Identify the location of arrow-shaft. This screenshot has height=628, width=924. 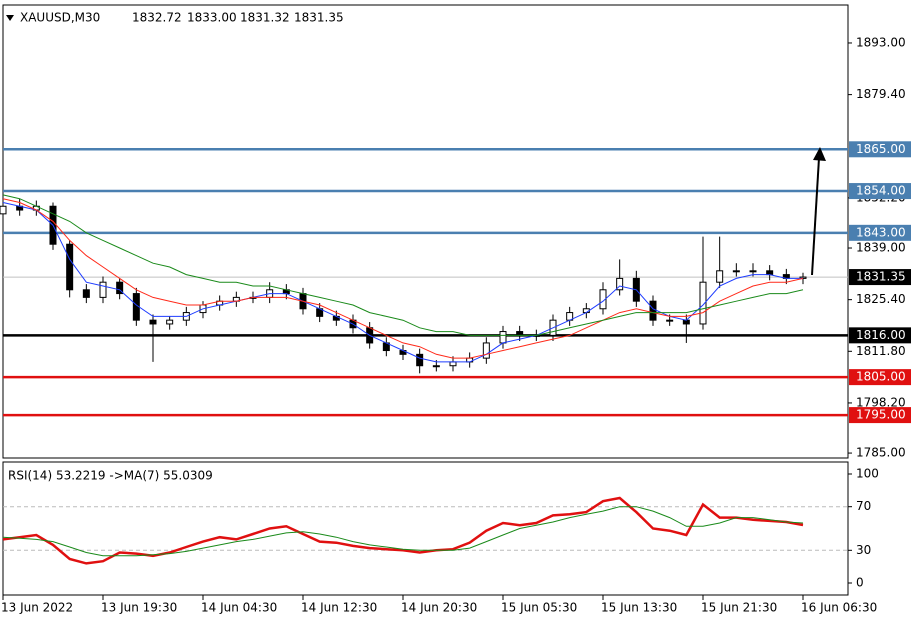
(815, 216).